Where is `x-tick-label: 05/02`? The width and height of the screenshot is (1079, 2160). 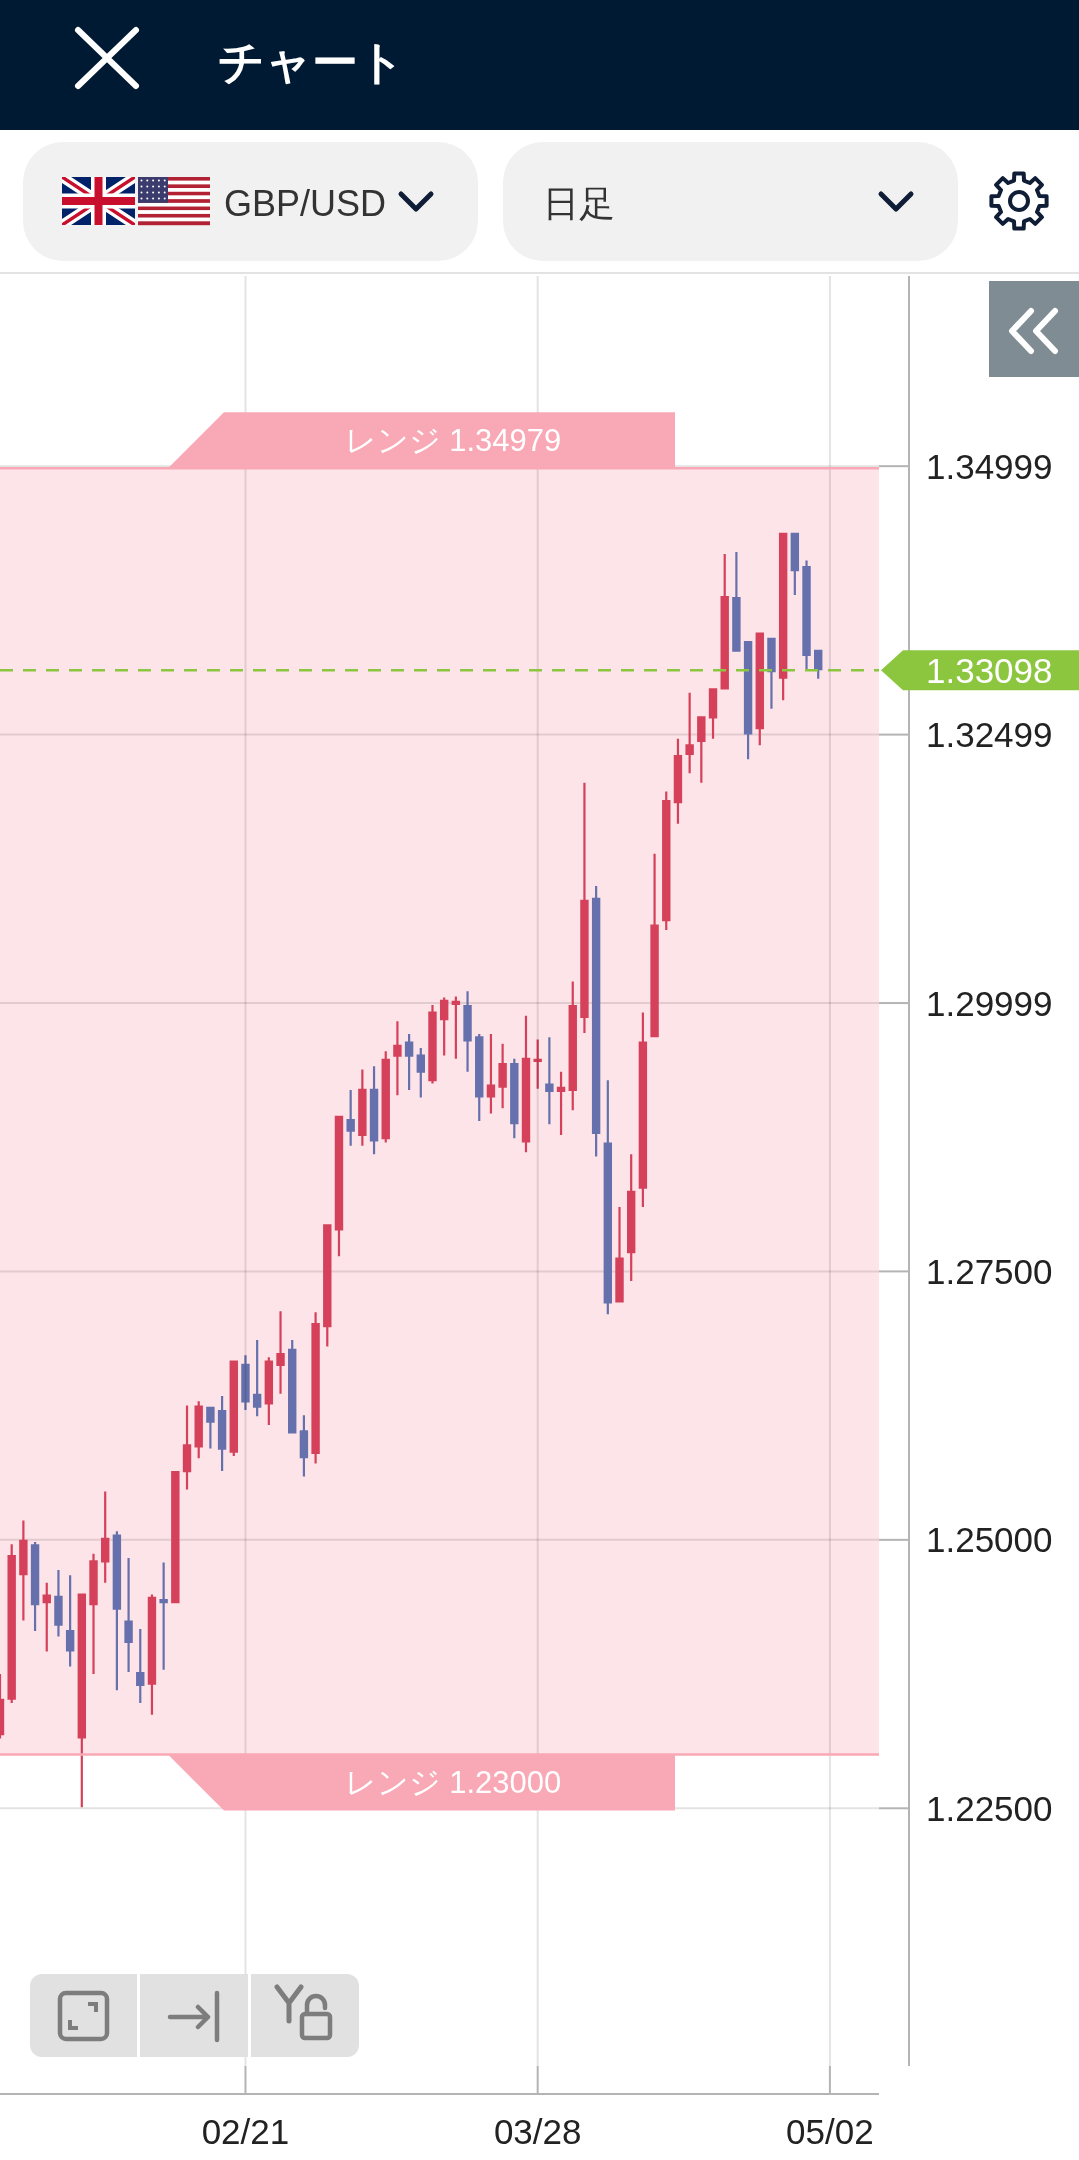
x-tick-label: 05/02 is located at coordinates (830, 2131).